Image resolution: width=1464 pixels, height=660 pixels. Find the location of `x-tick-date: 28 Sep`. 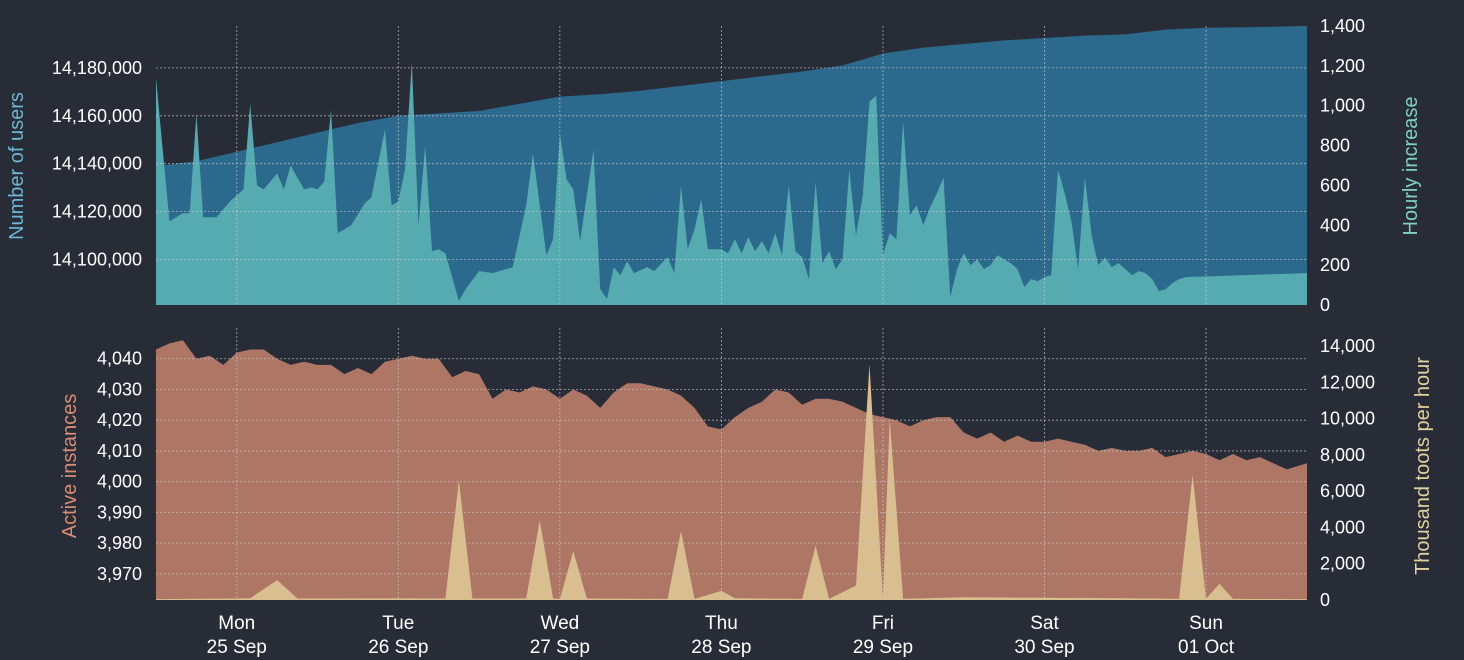

x-tick-date: 28 Sep is located at coordinates (721, 647).